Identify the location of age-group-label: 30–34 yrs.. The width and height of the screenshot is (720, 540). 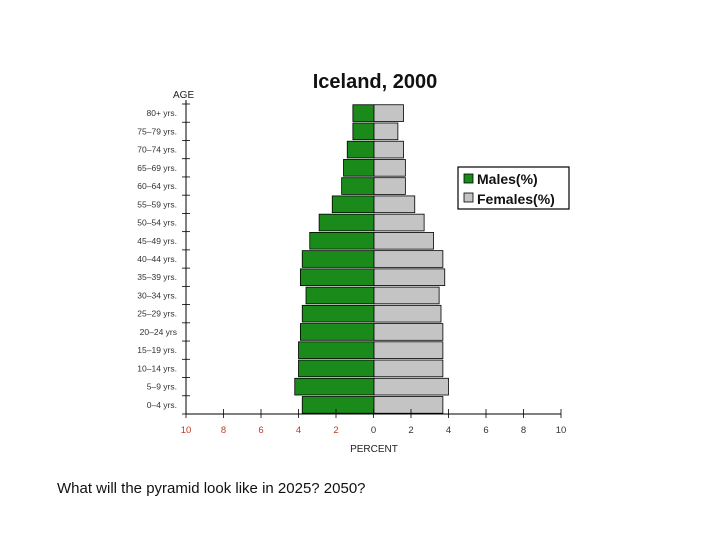
(157, 295).